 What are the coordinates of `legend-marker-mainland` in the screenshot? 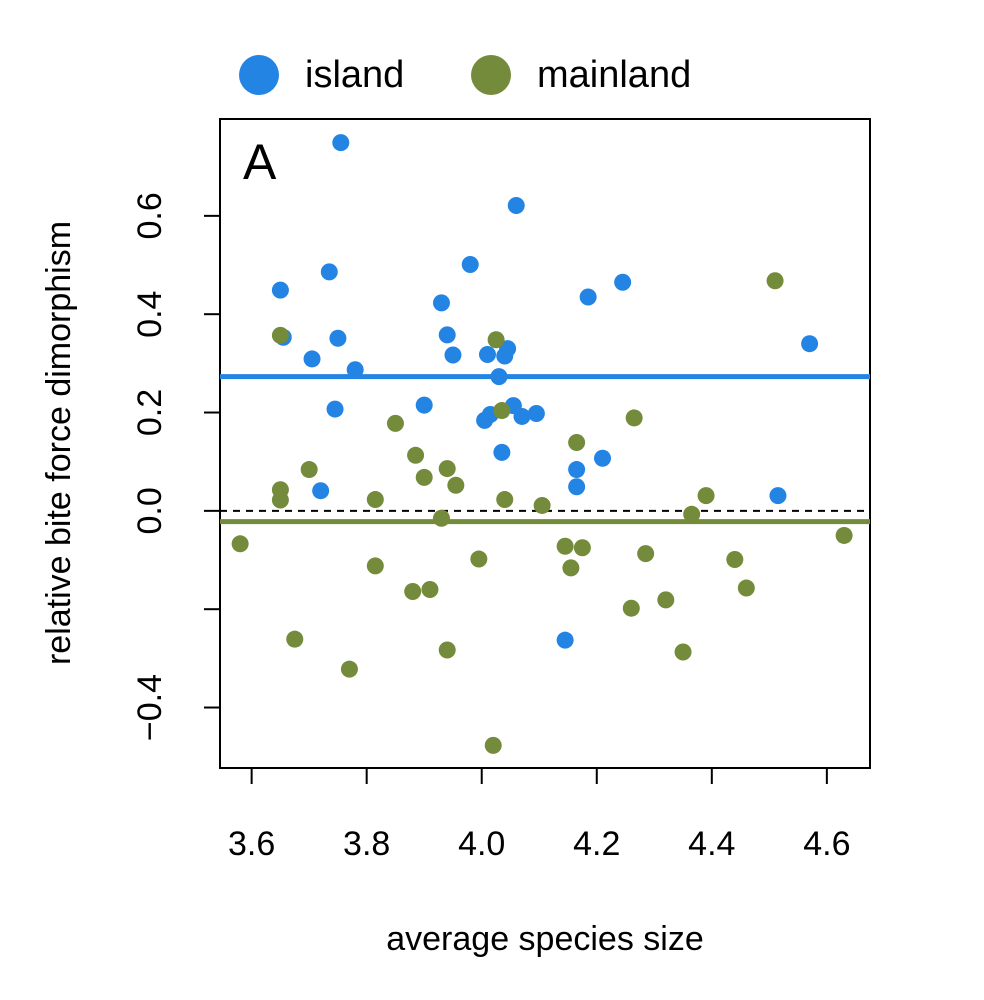 It's located at (491, 75).